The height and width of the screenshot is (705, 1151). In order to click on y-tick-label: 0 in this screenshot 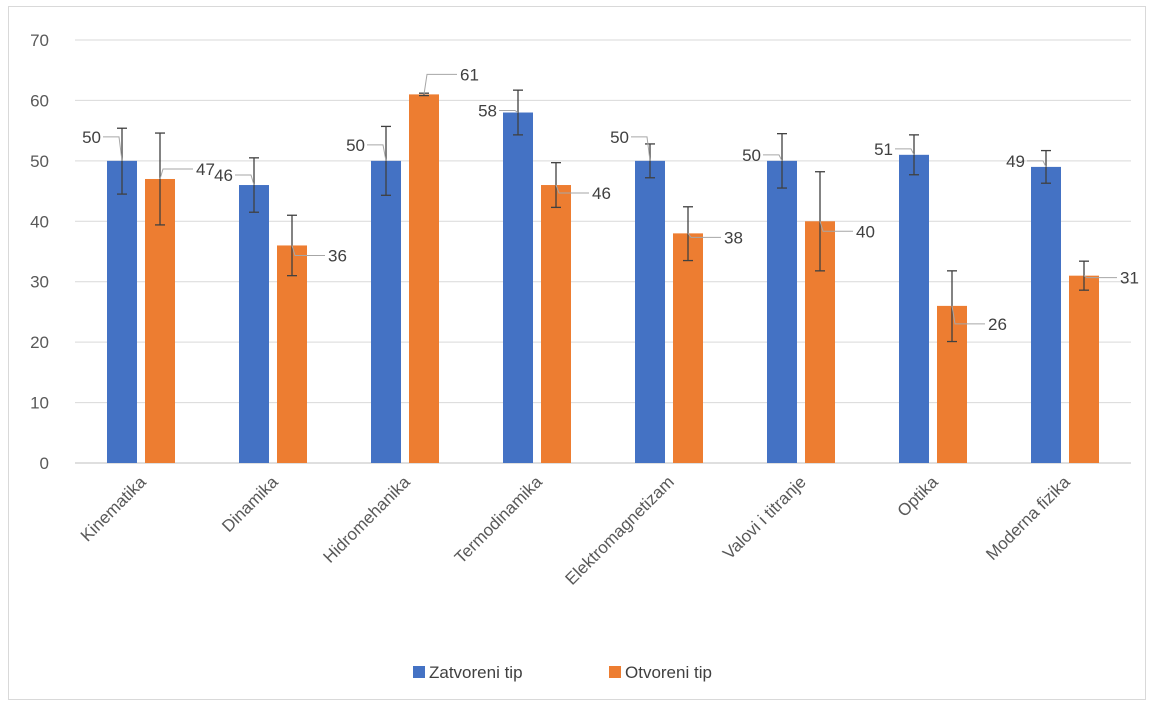, I will do `click(44, 463)`.